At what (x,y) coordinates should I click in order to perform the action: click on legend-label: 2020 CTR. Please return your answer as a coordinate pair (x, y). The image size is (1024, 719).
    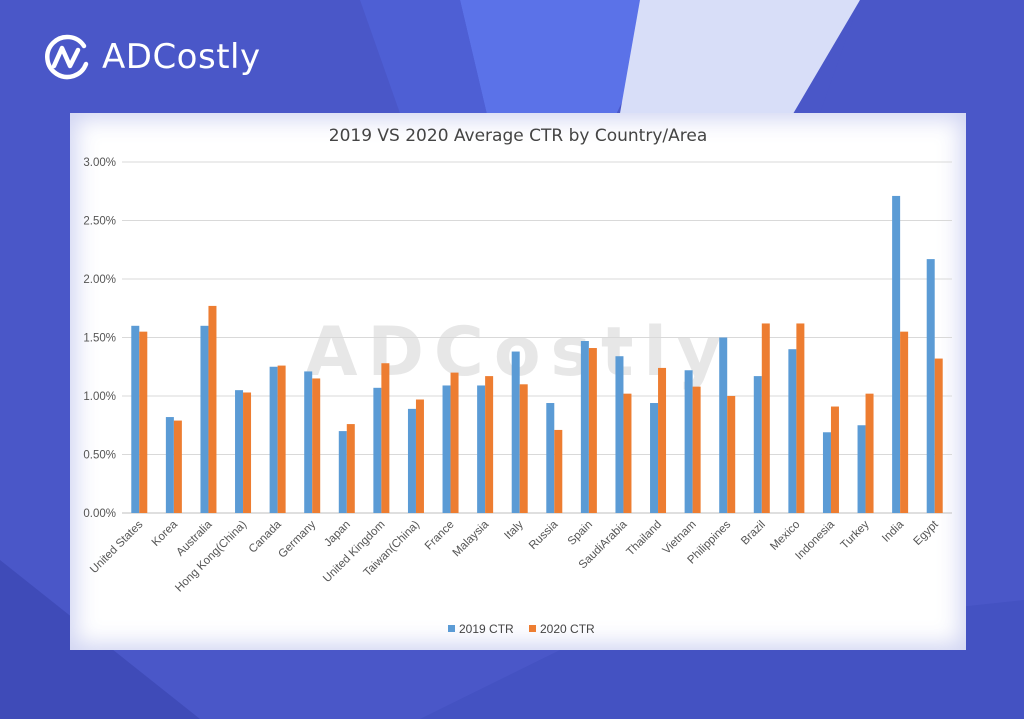
    Looking at the image, I should click on (567, 629).